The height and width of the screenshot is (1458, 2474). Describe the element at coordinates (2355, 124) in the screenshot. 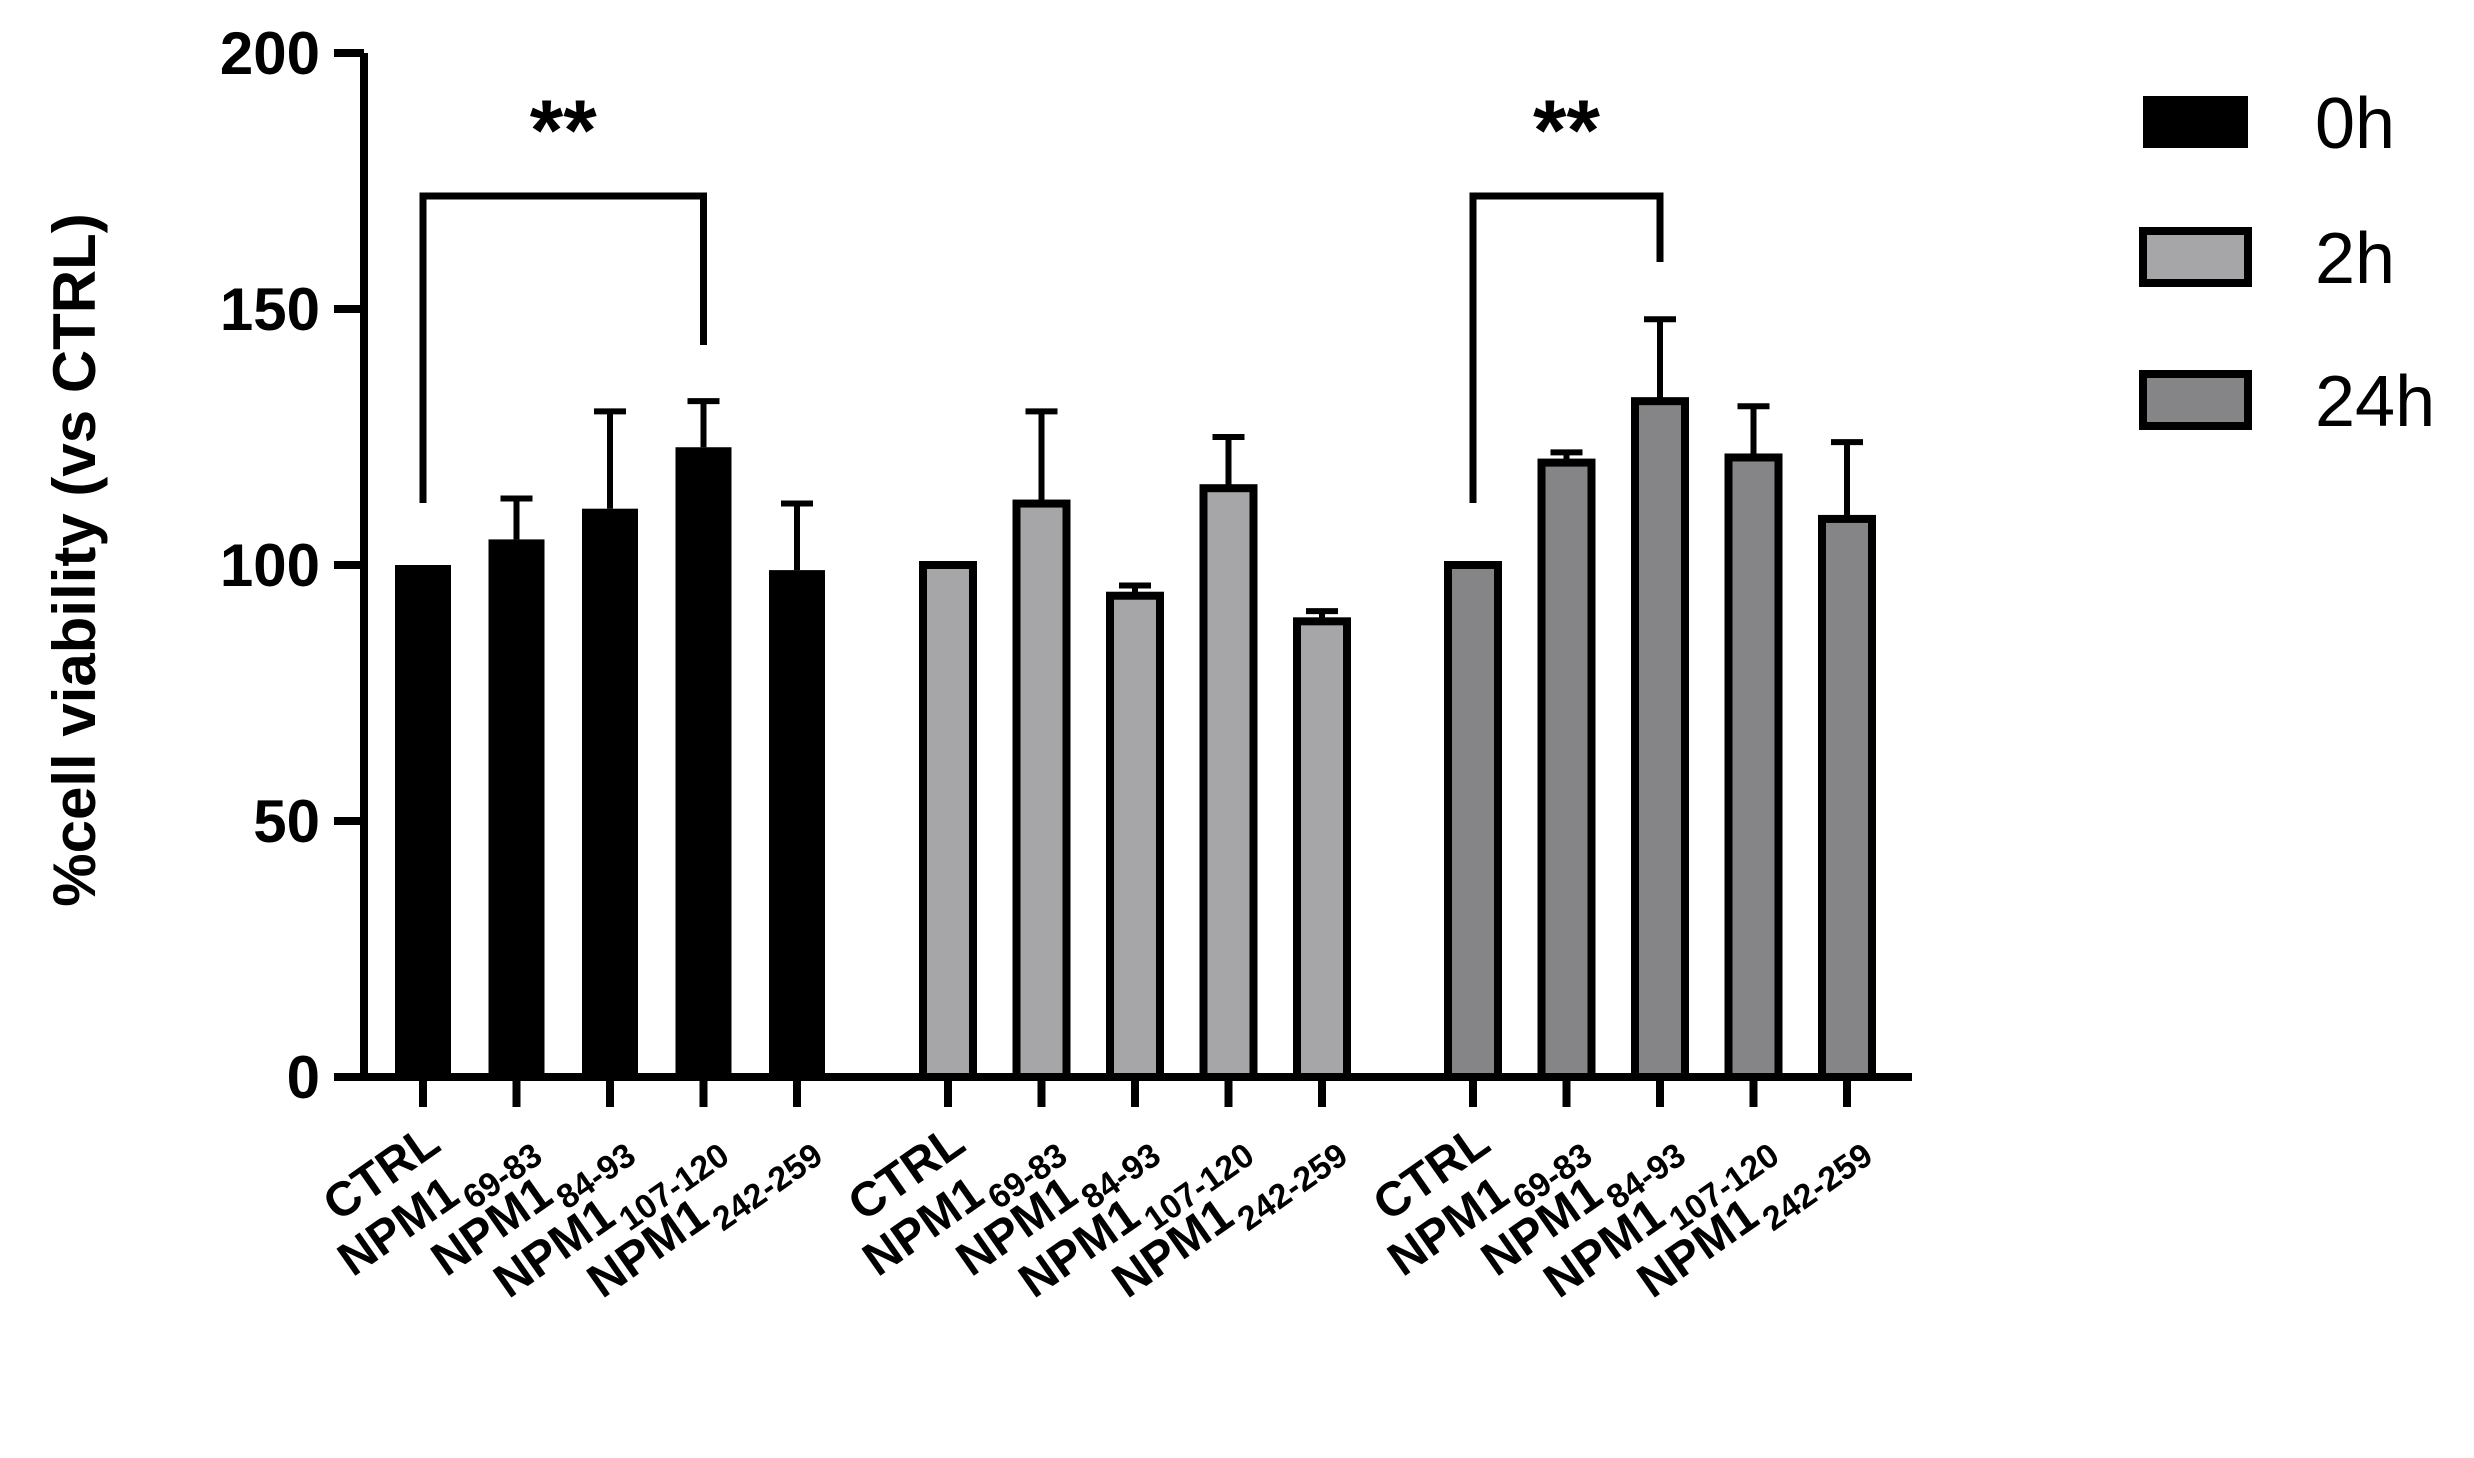

I see `legend-label-0h: 0h` at that location.